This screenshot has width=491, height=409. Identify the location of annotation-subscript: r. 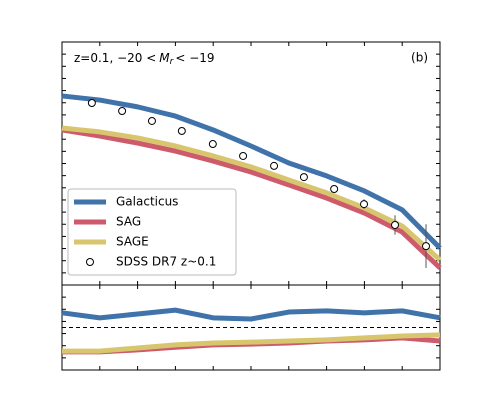
(172, 62).